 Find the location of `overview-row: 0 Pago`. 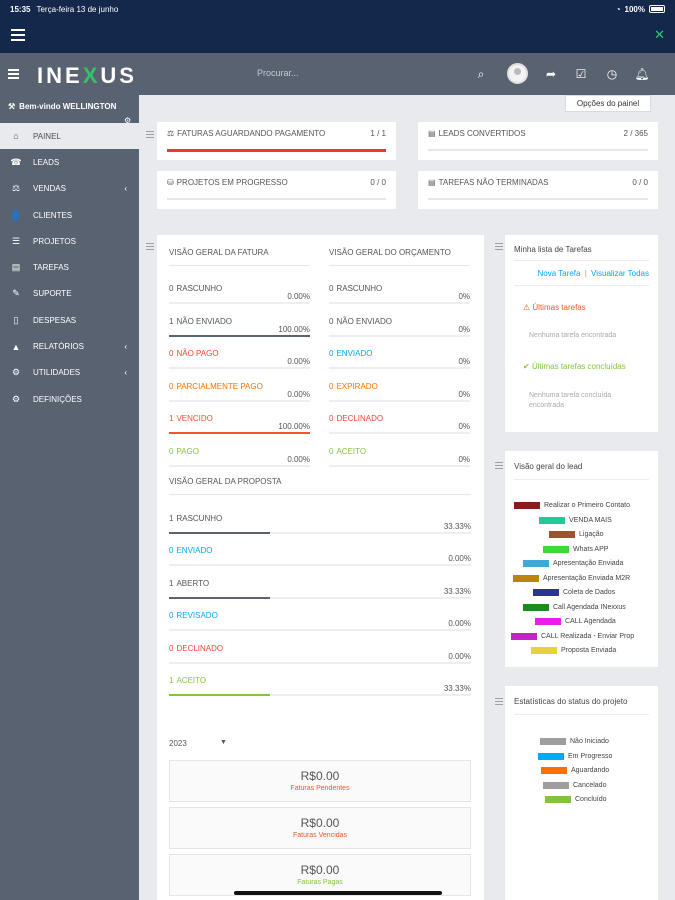

overview-row: 0 Pago is located at coordinates (184, 451).